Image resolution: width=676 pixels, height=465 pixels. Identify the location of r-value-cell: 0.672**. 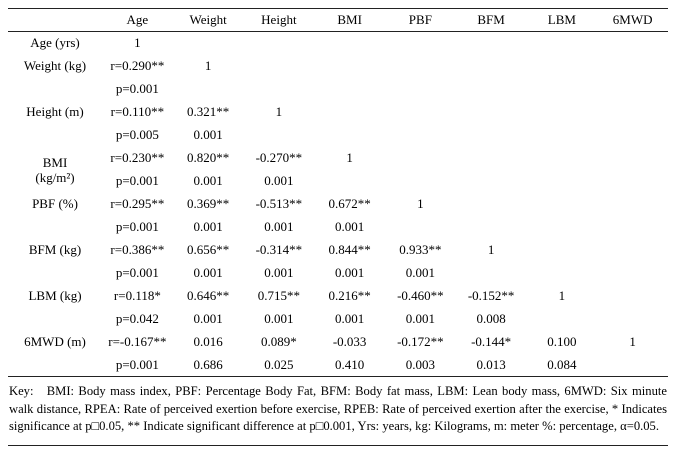
(349, 203).